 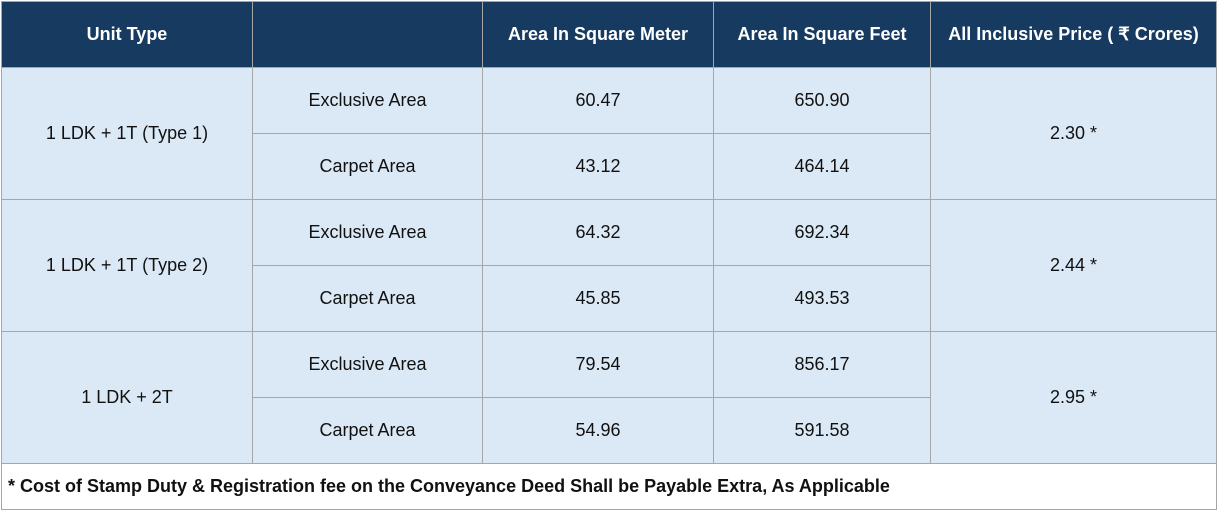 What do you see at coordinates (1073, 265) in the screenshot?
I see `price-cell: 2.44 *` at bounding box center [1073, 265].